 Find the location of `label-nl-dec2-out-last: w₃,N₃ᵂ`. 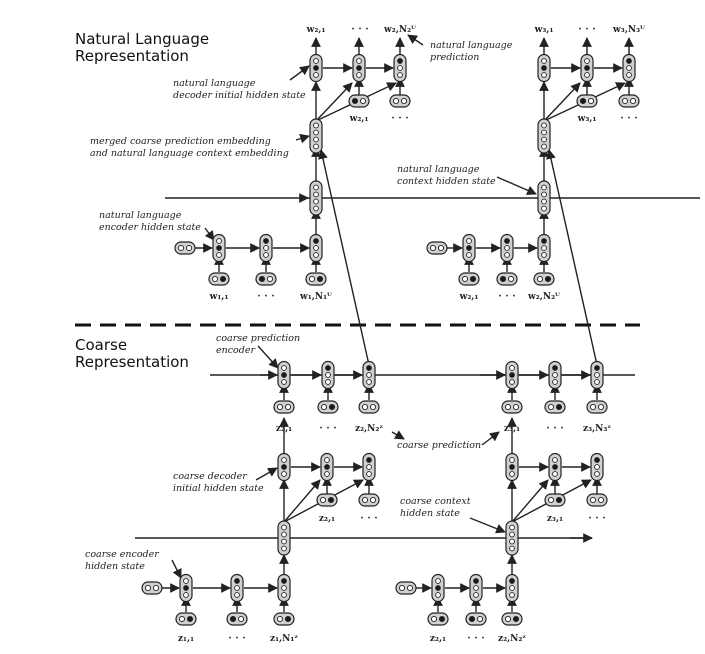

label-nl-dec2-out-last: w₃,N₃ᵂ is located at coordinates (629, 30).